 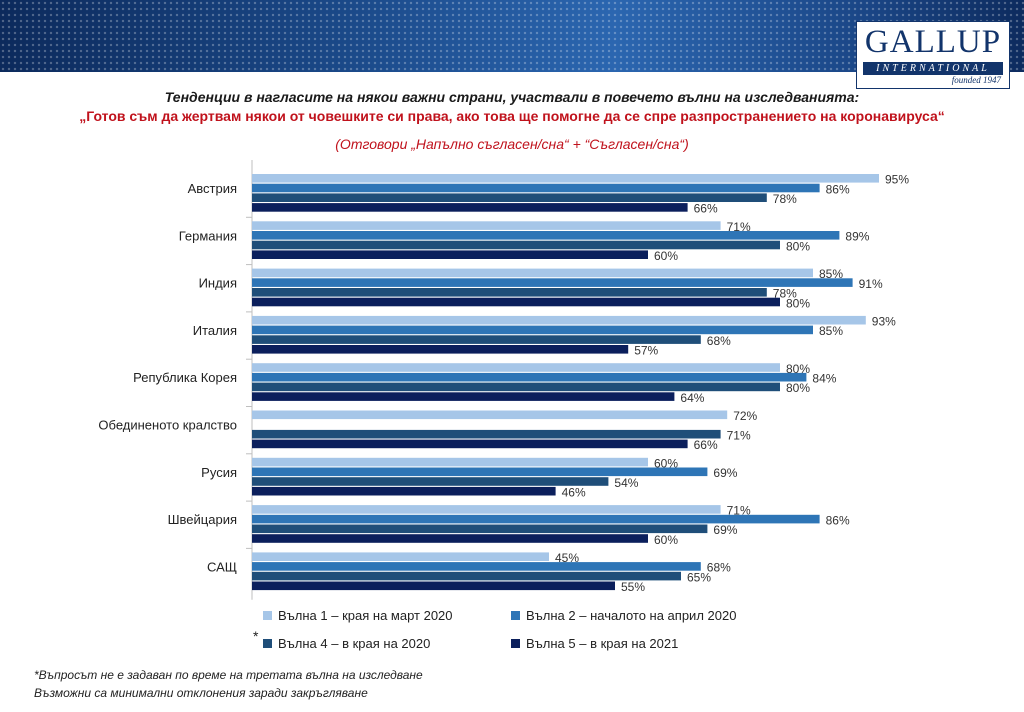 I want to click on legend-label-wave4: Вълна 4 – в края на 2020, so click(x=354, y=643).